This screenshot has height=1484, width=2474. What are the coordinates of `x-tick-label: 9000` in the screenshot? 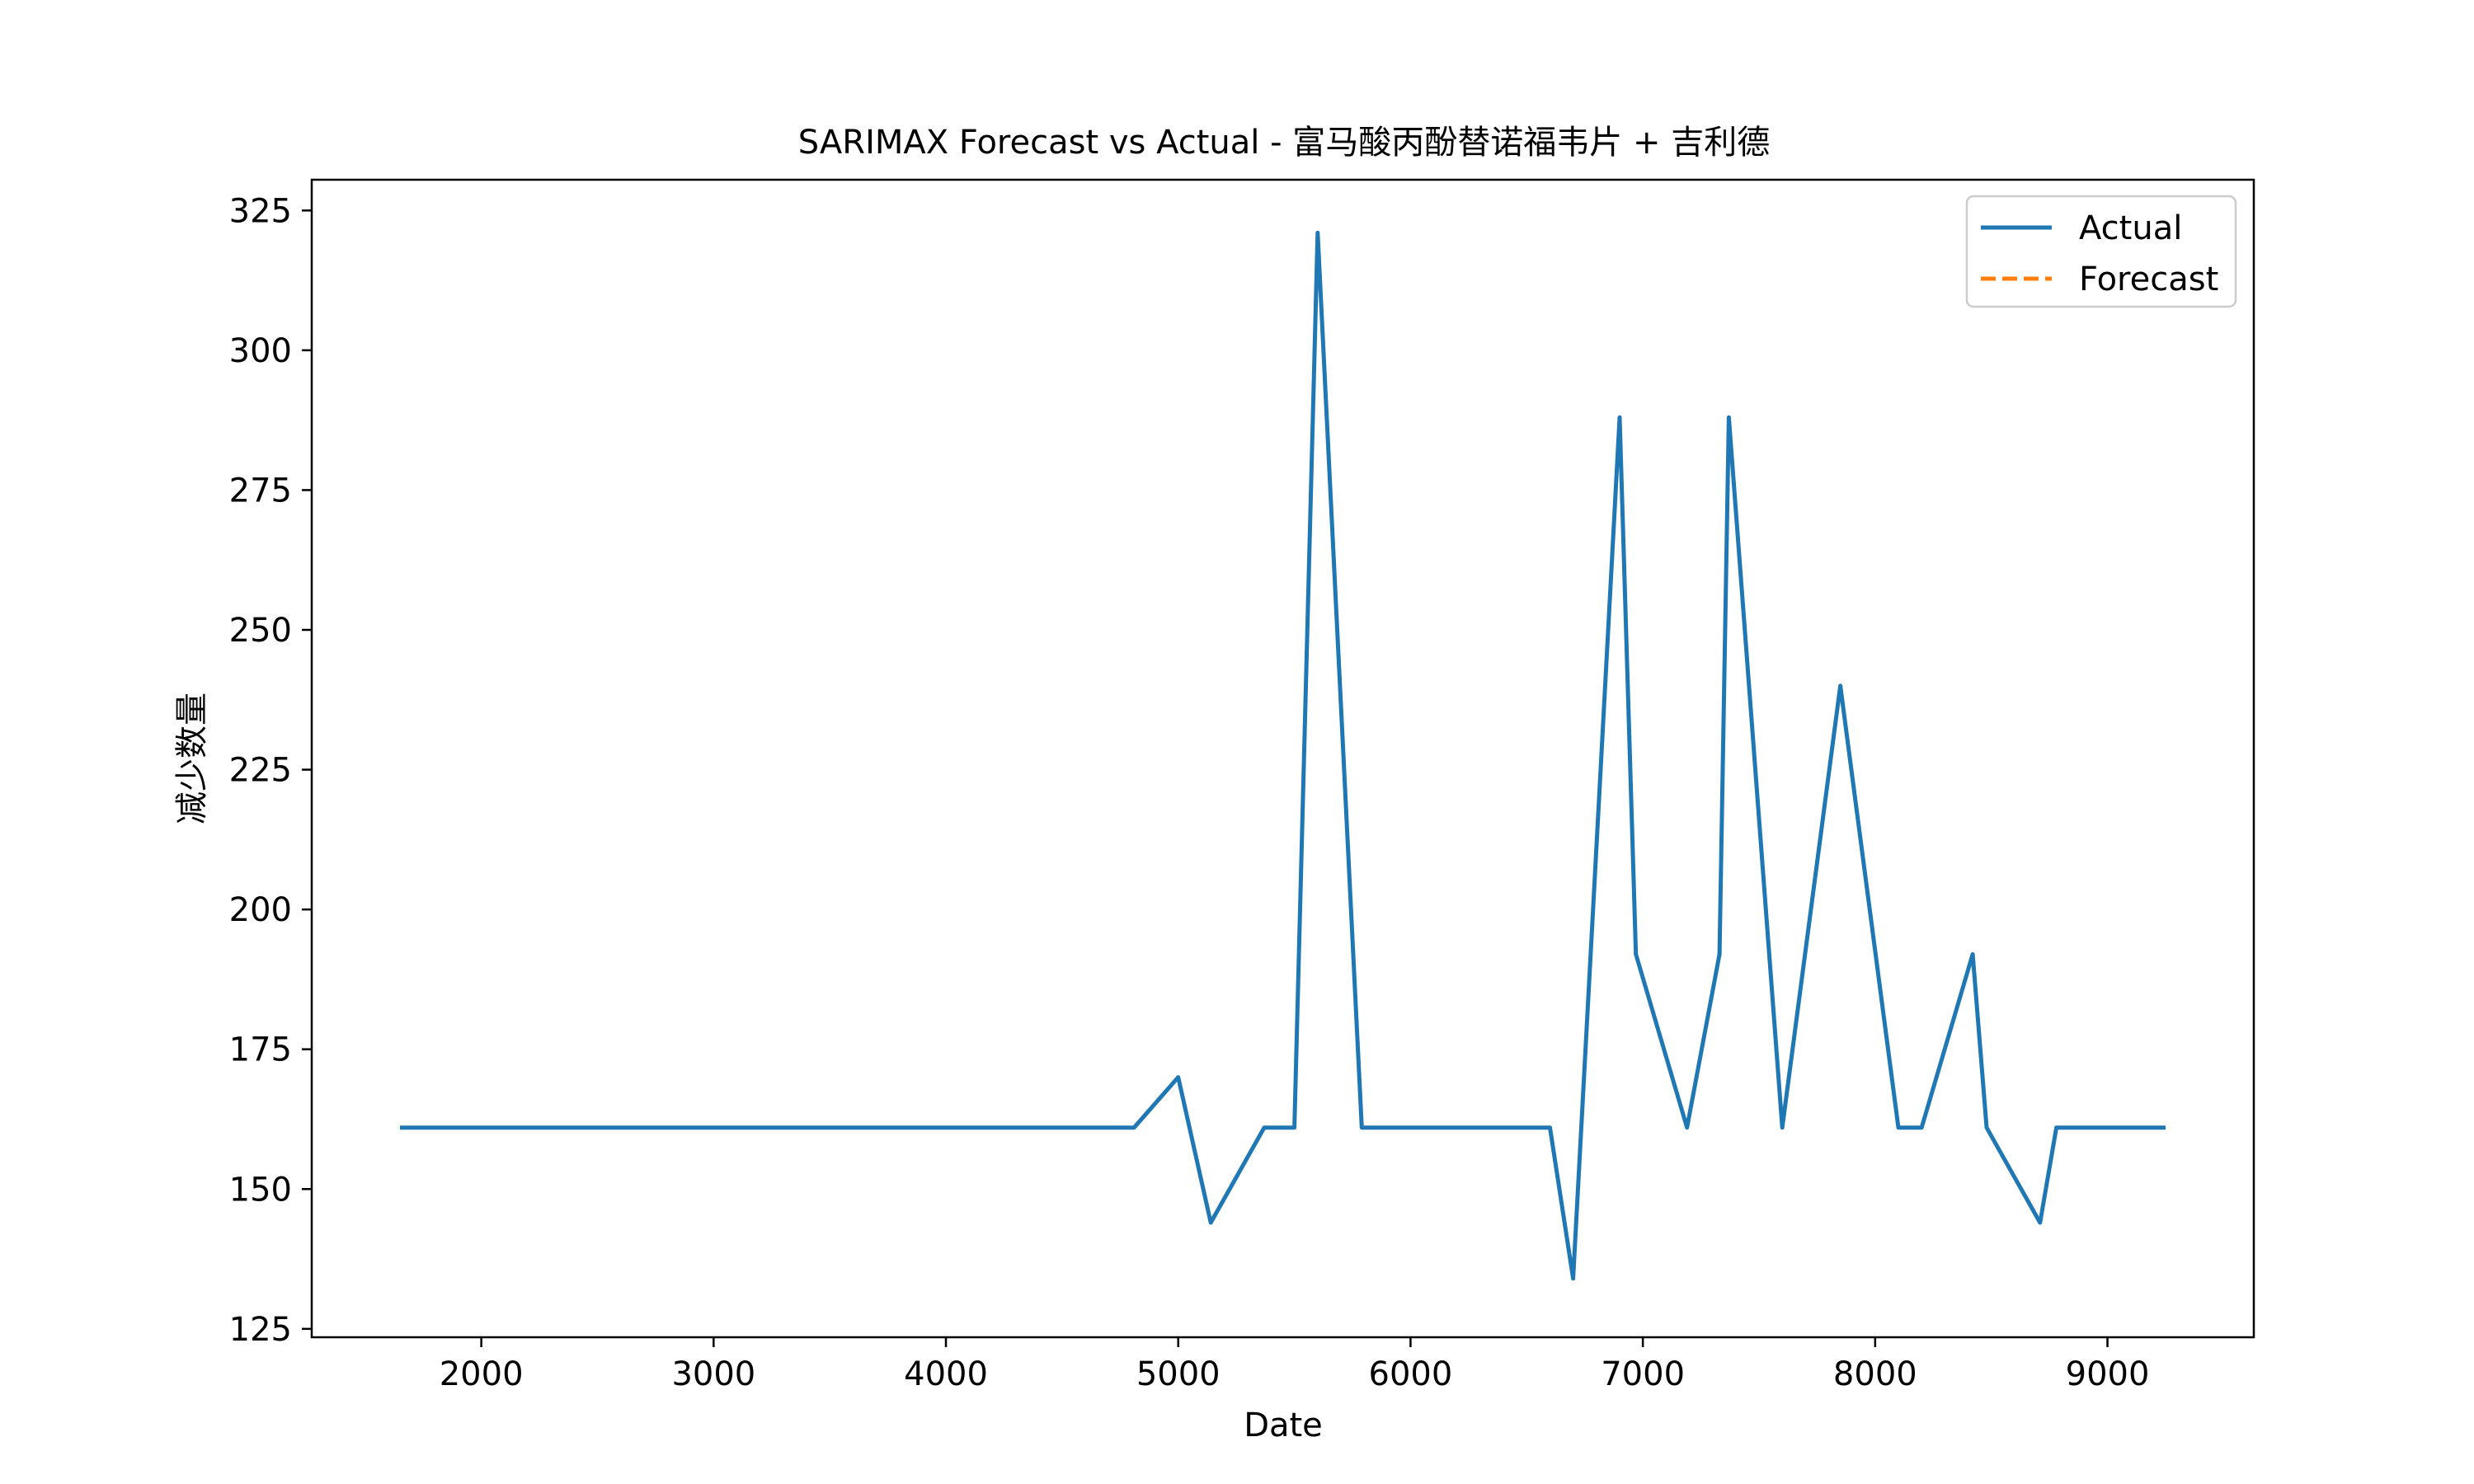 It's located at (2108, 1374).